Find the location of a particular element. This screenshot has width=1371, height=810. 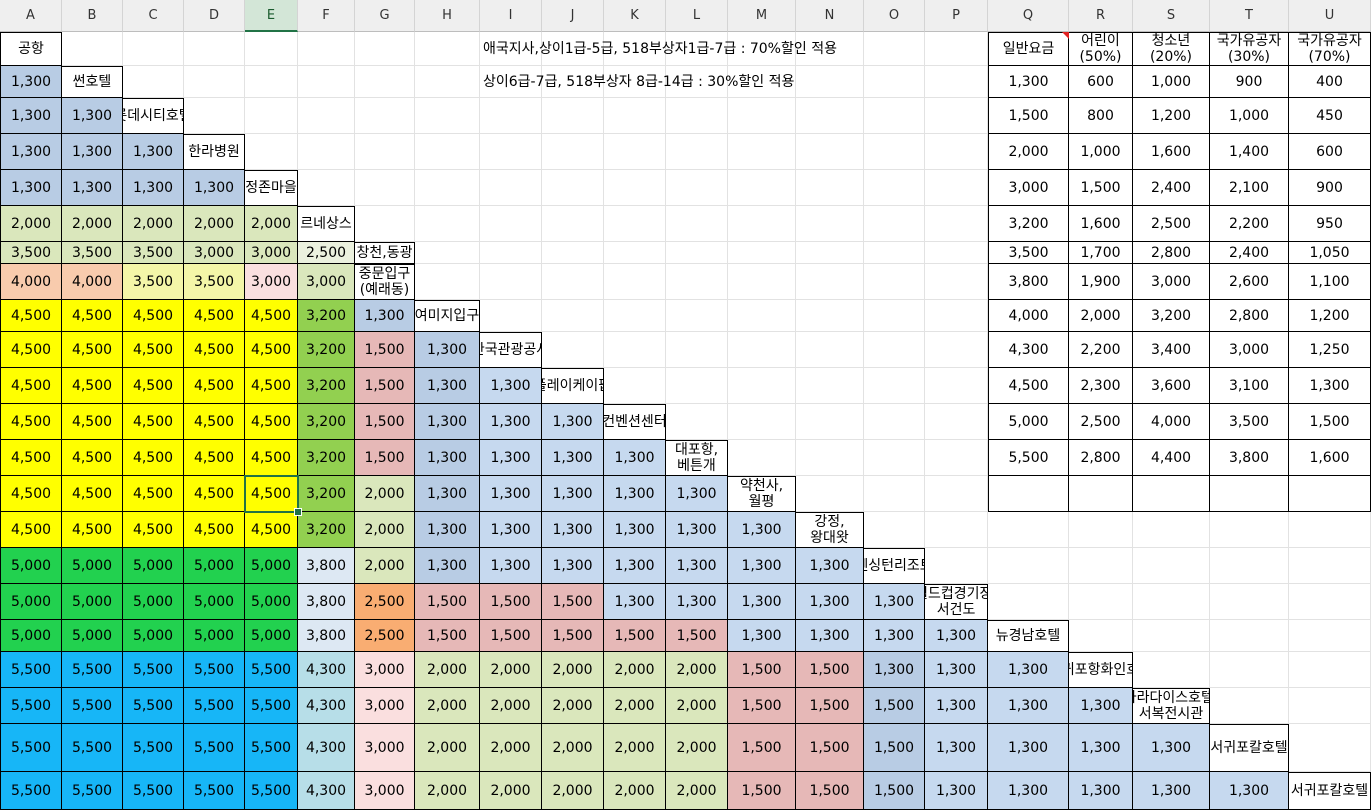

fare-cell: 3,000 is located at coordinates (385, 748).